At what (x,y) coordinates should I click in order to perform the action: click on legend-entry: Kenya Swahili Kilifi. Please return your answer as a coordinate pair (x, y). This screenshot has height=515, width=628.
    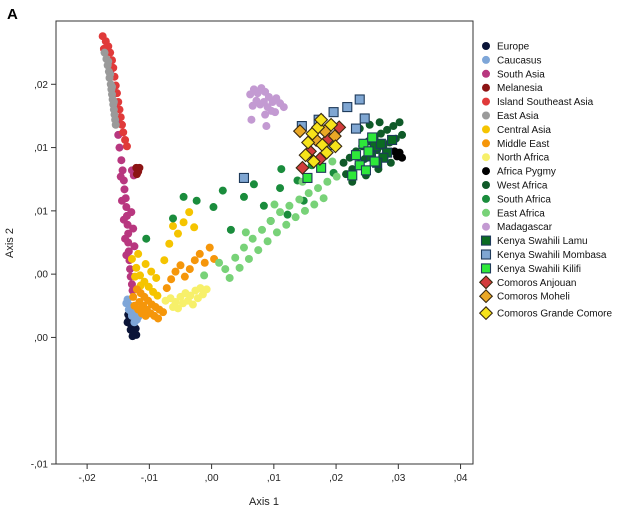
    Looking at the image, I should click on (539, 269).